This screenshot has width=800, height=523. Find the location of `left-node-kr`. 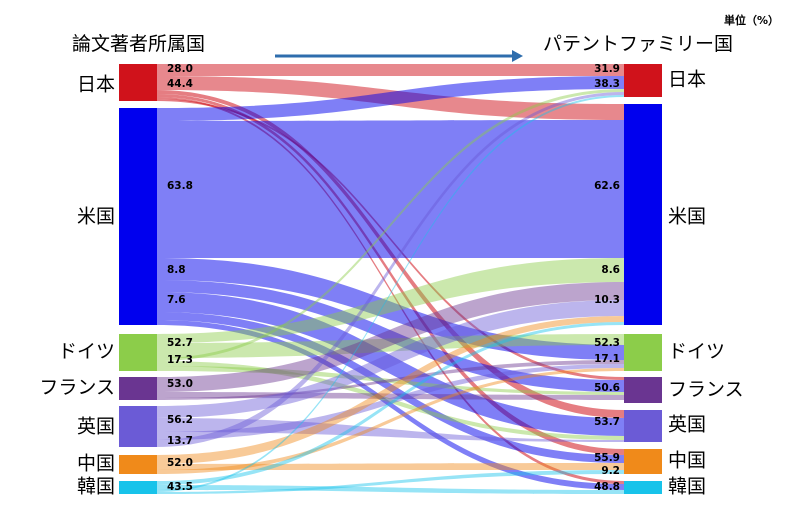

left-node-kr is located at coordinates (138, 487).